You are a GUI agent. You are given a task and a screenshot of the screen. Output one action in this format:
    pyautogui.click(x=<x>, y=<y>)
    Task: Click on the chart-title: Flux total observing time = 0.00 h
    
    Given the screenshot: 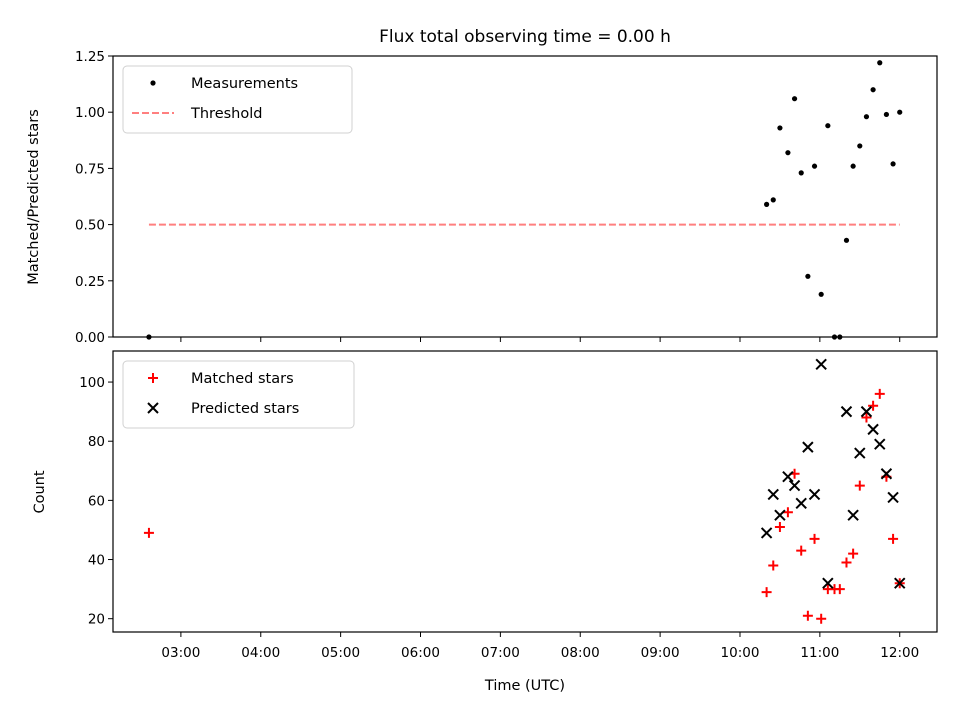 What is the action you would take?
    pyautogui.click(x=525, y=37)
    